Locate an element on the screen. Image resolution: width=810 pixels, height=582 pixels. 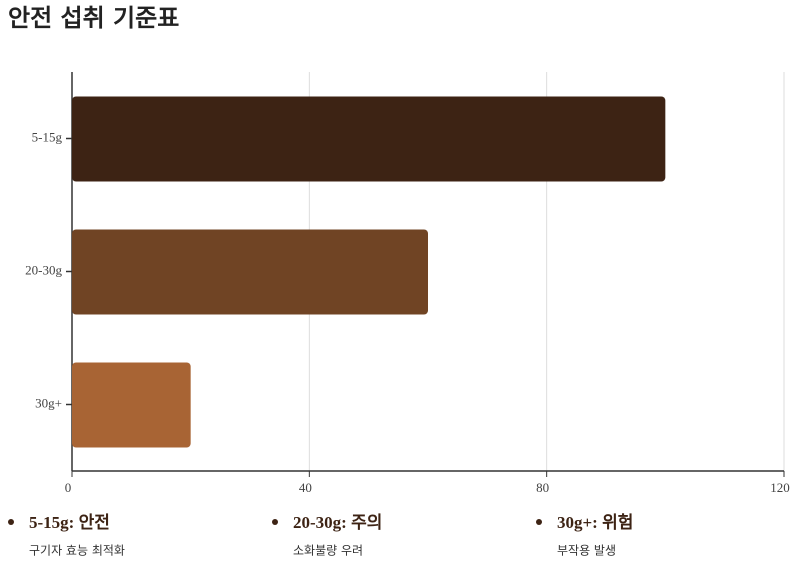
note-title: 5-15g: 안전 is located at coordinates (69, 522).